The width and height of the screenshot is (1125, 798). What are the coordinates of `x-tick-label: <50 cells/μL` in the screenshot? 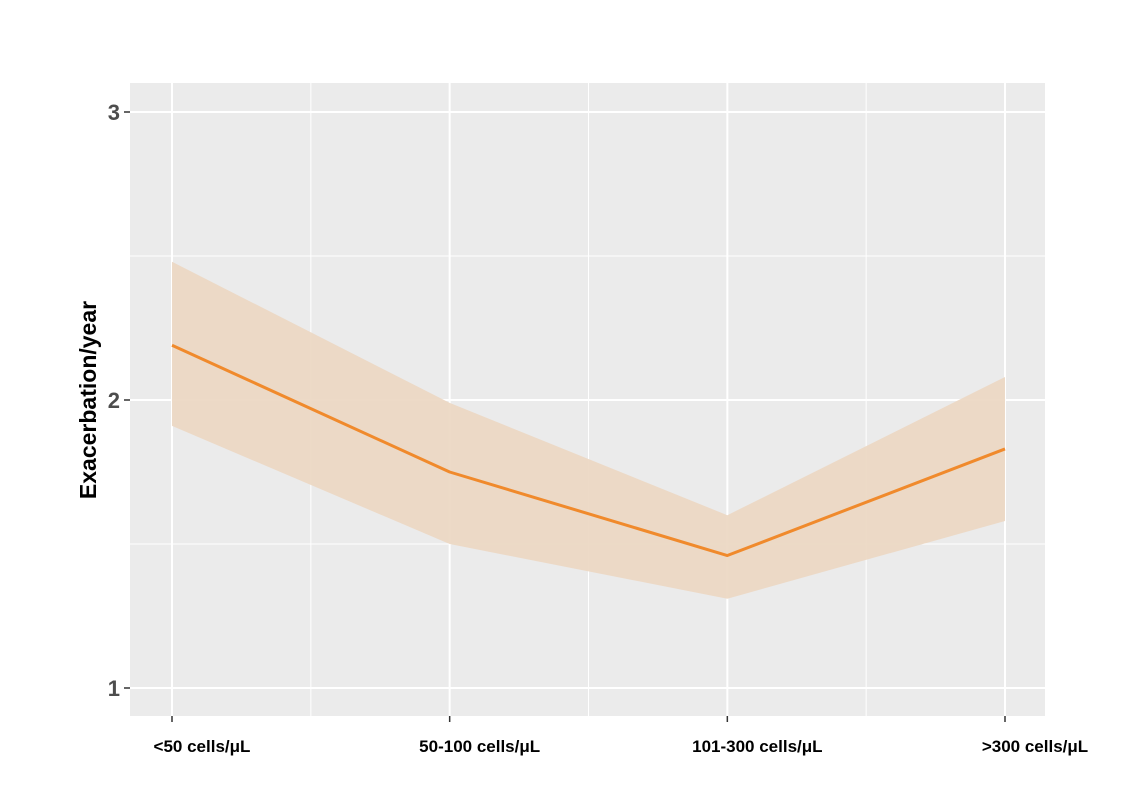 It's located at (202, 746).